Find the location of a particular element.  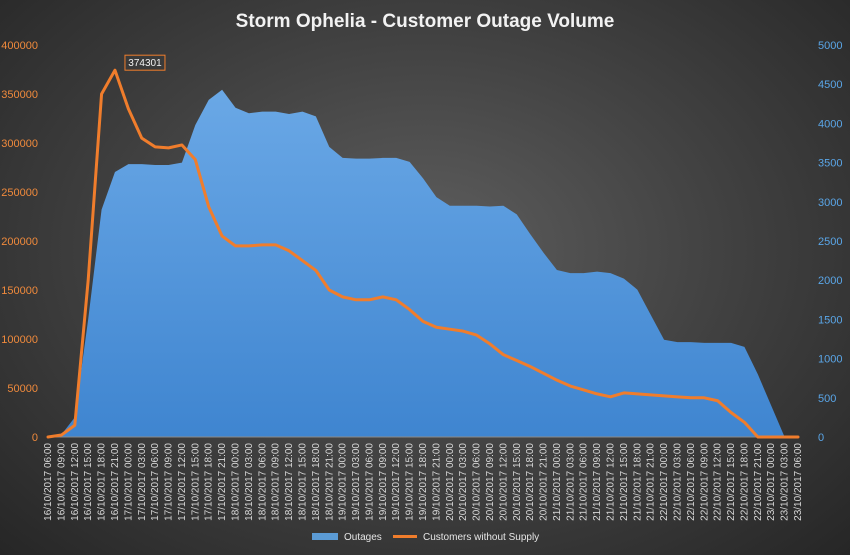

x-tick-label: 18/10/2017 03:00 is located at coordinates (249, 482).